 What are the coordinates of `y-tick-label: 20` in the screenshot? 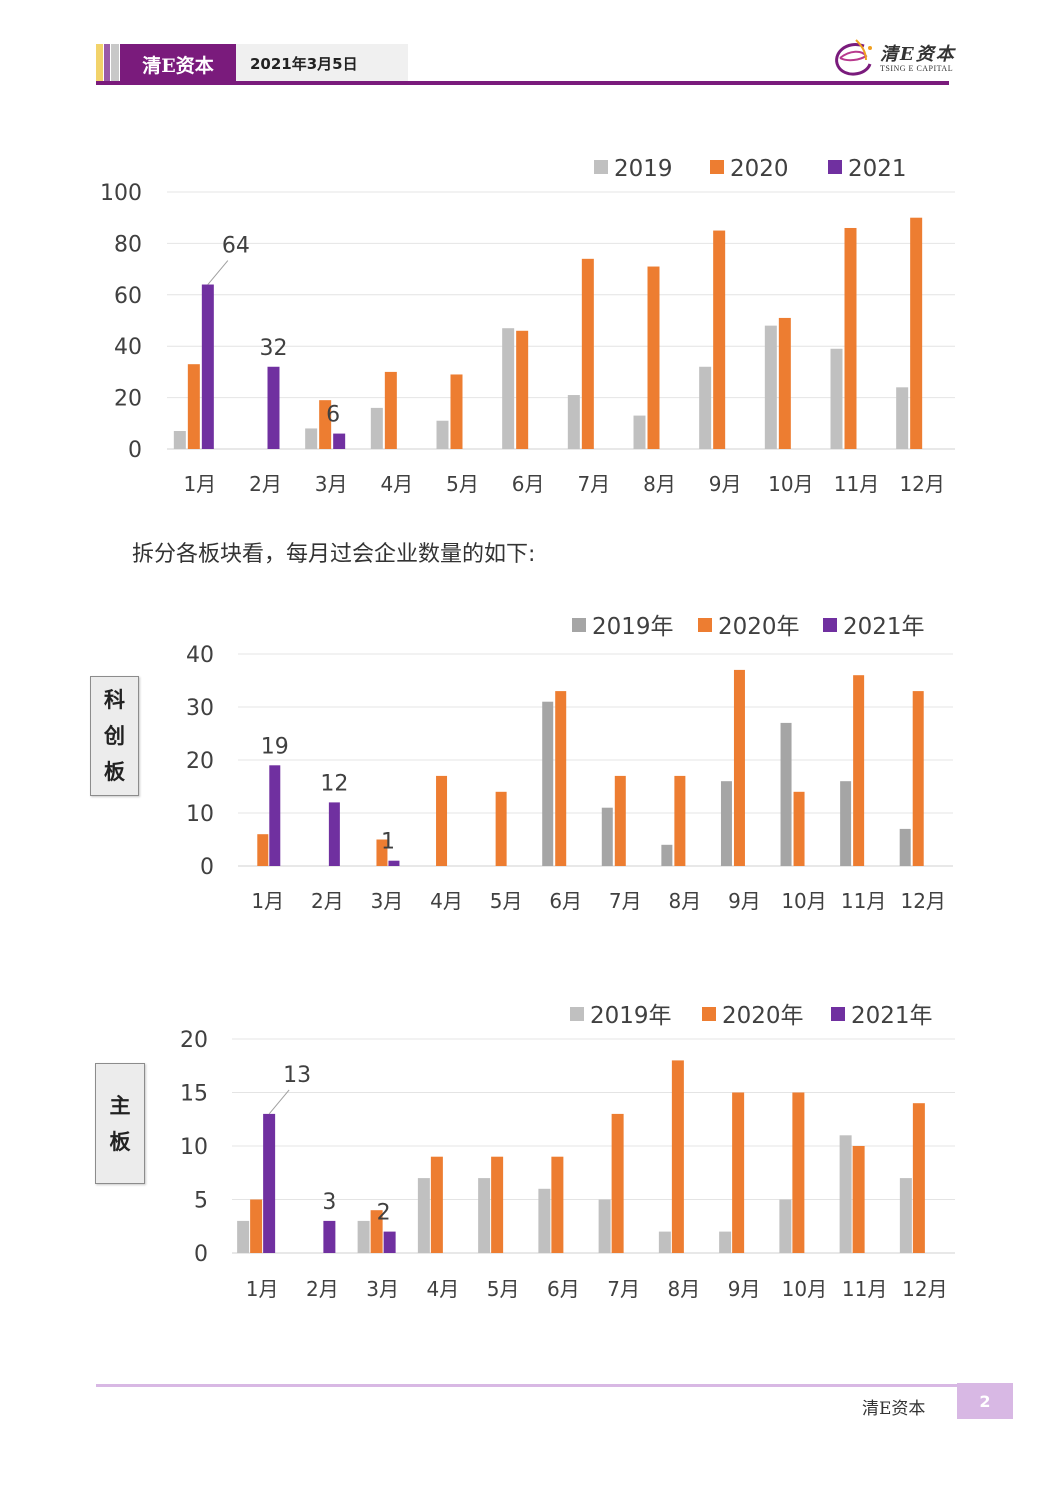 It's located at (128, 399).